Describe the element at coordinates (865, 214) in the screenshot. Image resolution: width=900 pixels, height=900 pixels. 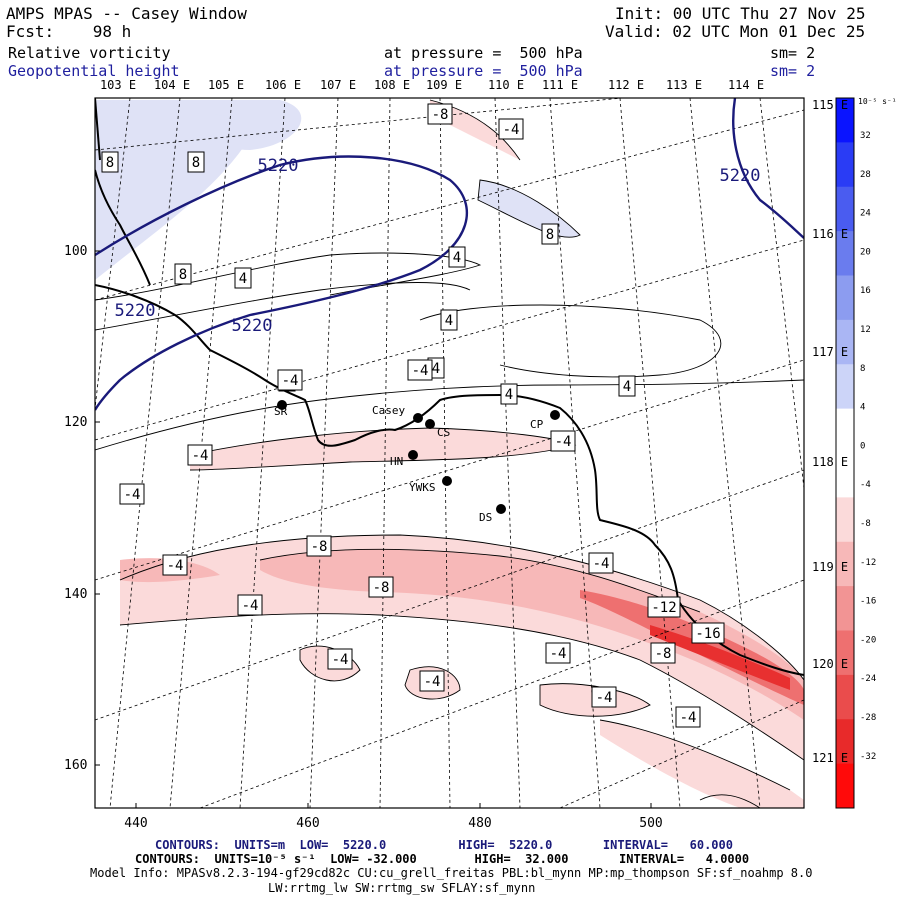
I see `colorbar-label: 24` at that location.